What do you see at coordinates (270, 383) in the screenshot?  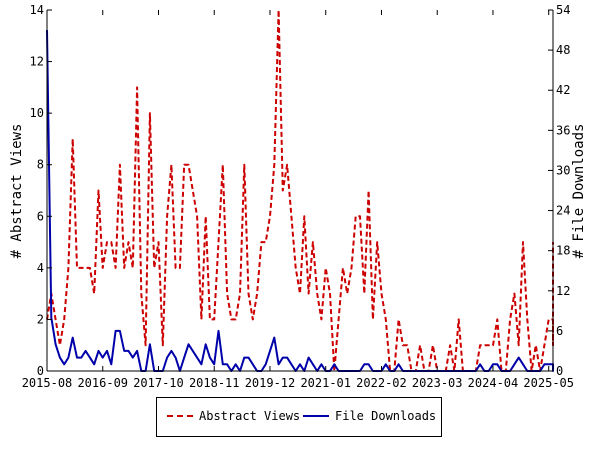 I see `x-tick-label: 2019-12` at bounding box center [270, 383].